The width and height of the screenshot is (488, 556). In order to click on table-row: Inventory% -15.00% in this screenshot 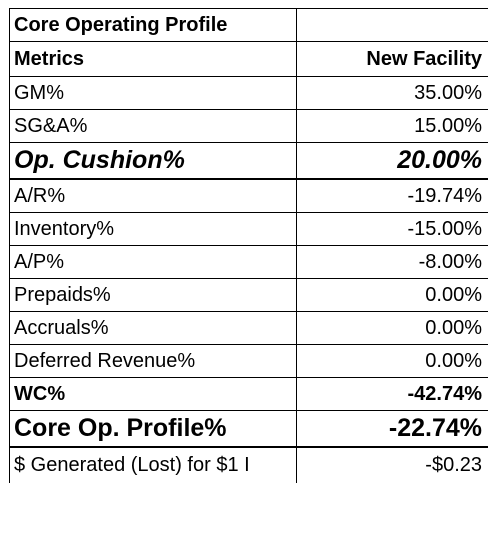, I will do `click(248, 229)`.